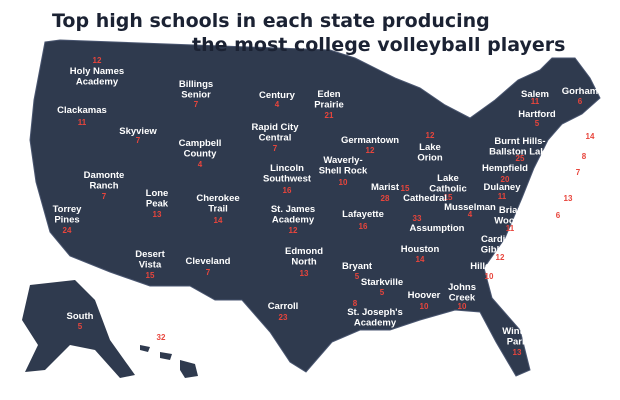  What do you see at coordinates (97, 71) in the screenshot?
I see `school-name: Holy Names` at bounding box center [97, 71].